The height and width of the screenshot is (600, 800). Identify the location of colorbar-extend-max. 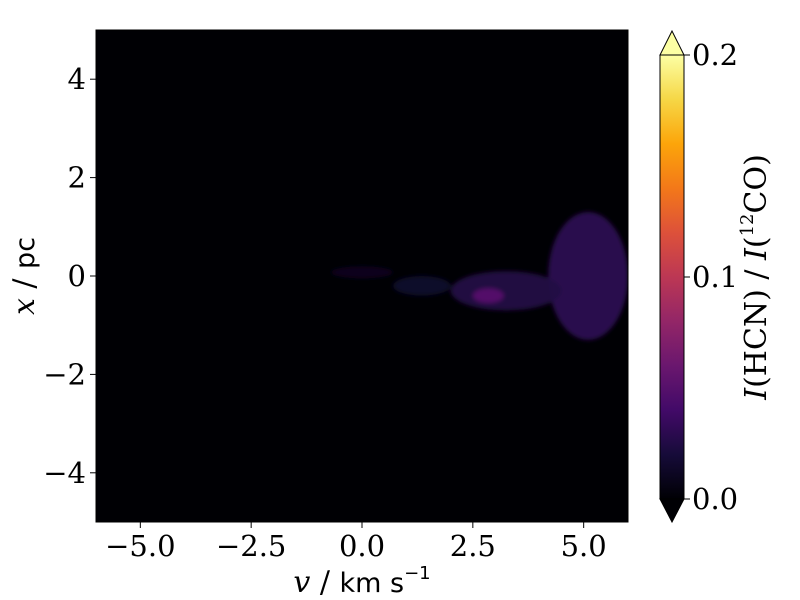
(672, 42).